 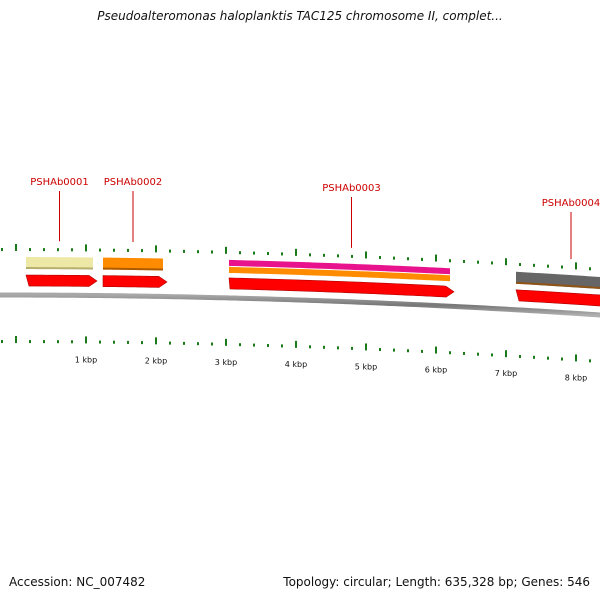 What do you see at coordinates (300, 305) in the screenshot?
I see `chromosome-backbone` at bounding box center [300, 305].